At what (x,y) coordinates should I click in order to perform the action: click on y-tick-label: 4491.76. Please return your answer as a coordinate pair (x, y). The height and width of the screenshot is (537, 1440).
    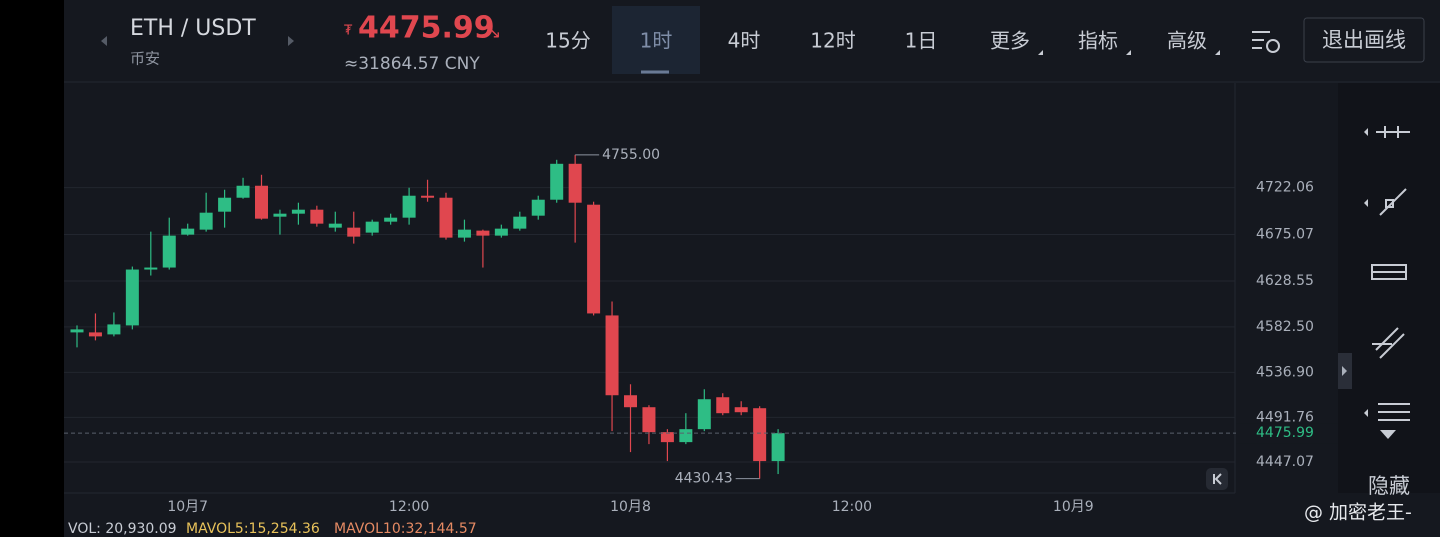
    Looking at the image, I should click on (1285, 417).